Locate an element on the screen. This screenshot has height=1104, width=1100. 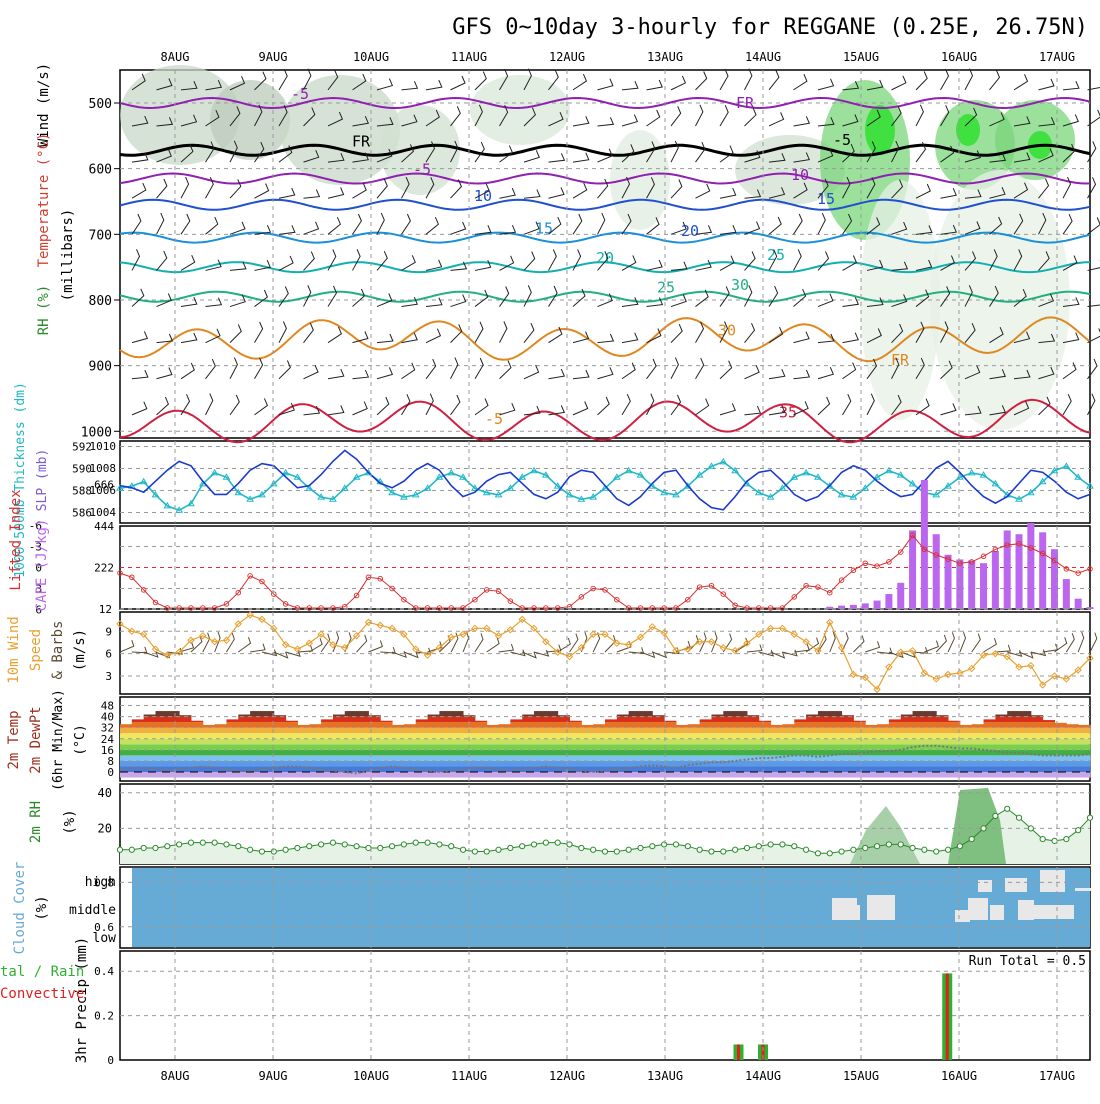
cloud-background is located at coordinates (611, 907).